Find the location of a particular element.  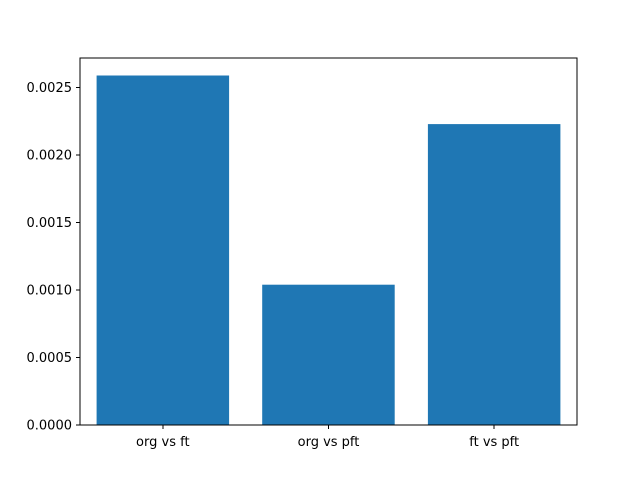

y-tick-label: 0.0010 is located at coordinates (50, 291).